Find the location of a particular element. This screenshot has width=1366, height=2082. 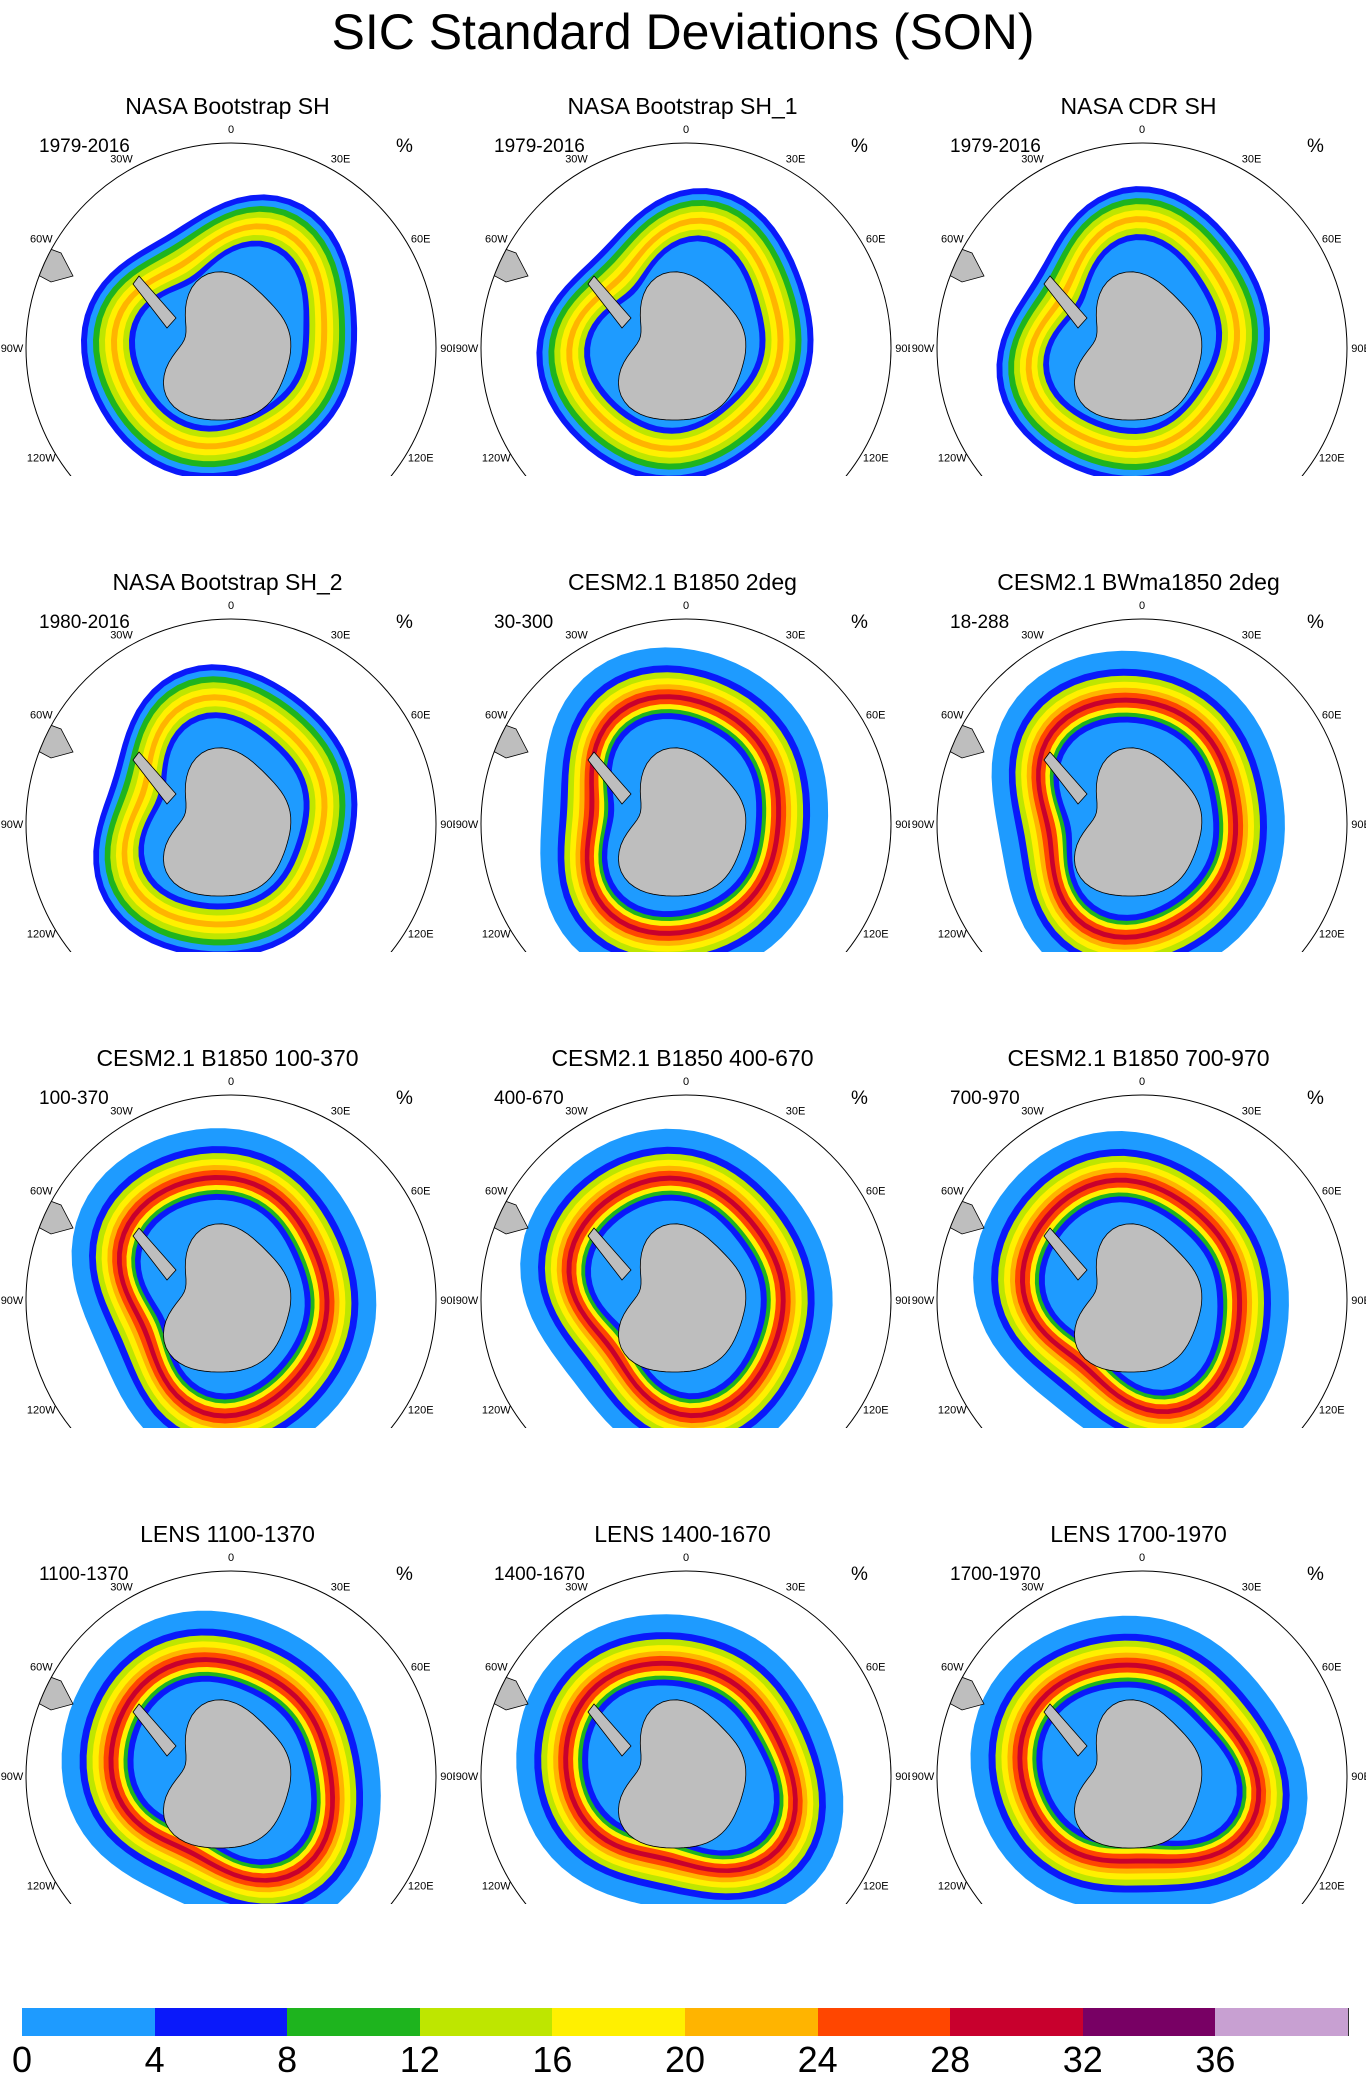

panel-year-range: 100-370 is located at coordinates (74, 1098).